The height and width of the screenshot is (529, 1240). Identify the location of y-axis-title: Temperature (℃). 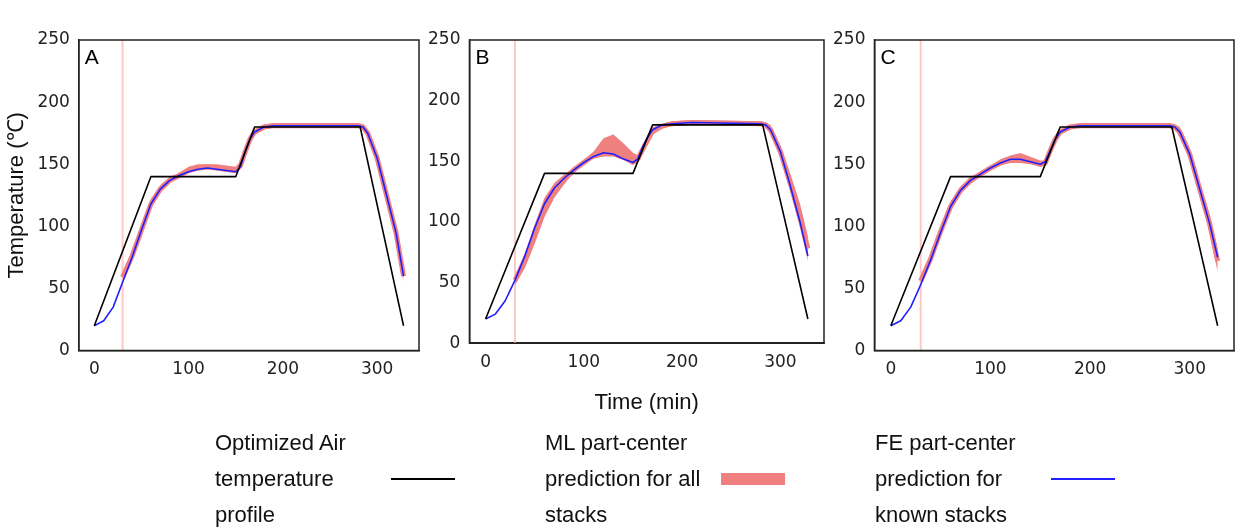
(16, 195).